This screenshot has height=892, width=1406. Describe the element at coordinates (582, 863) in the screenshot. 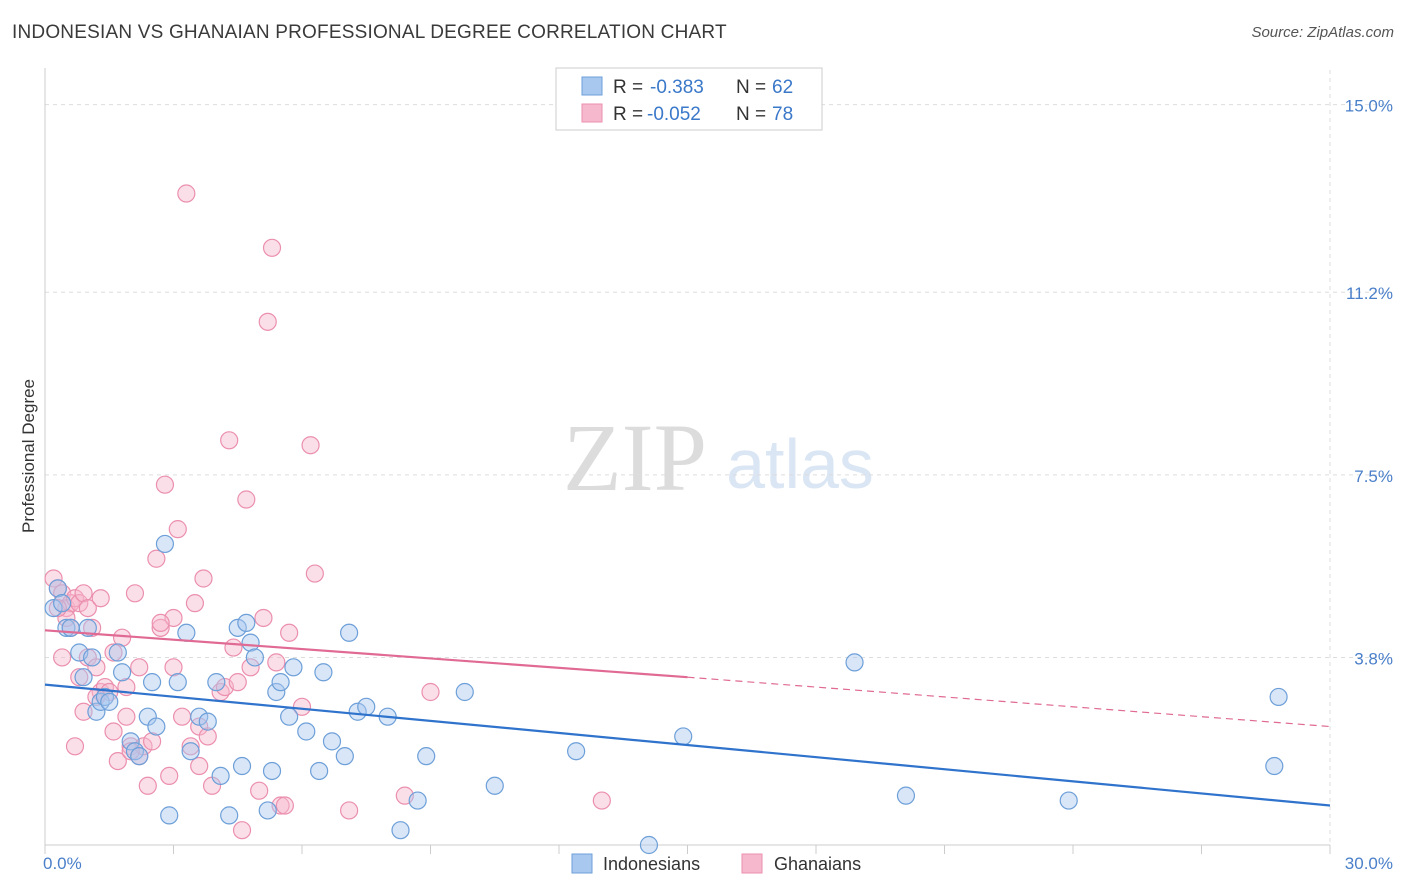

I see `bottom-legend-swatch-indonesians` at that location.